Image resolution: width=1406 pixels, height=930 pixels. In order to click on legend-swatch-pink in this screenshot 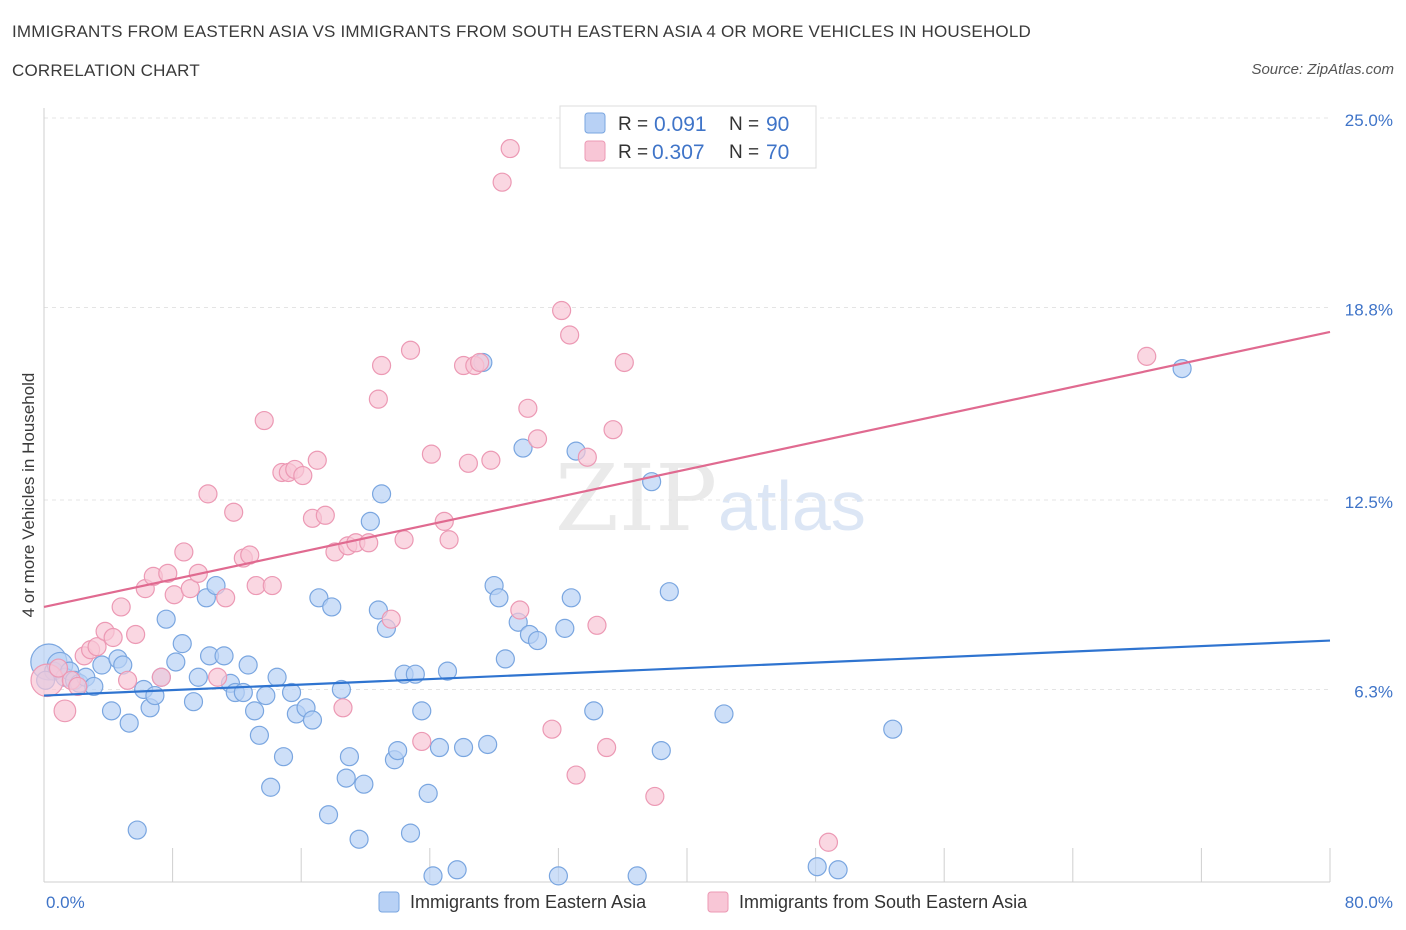, I will do `click(595, 151)`.